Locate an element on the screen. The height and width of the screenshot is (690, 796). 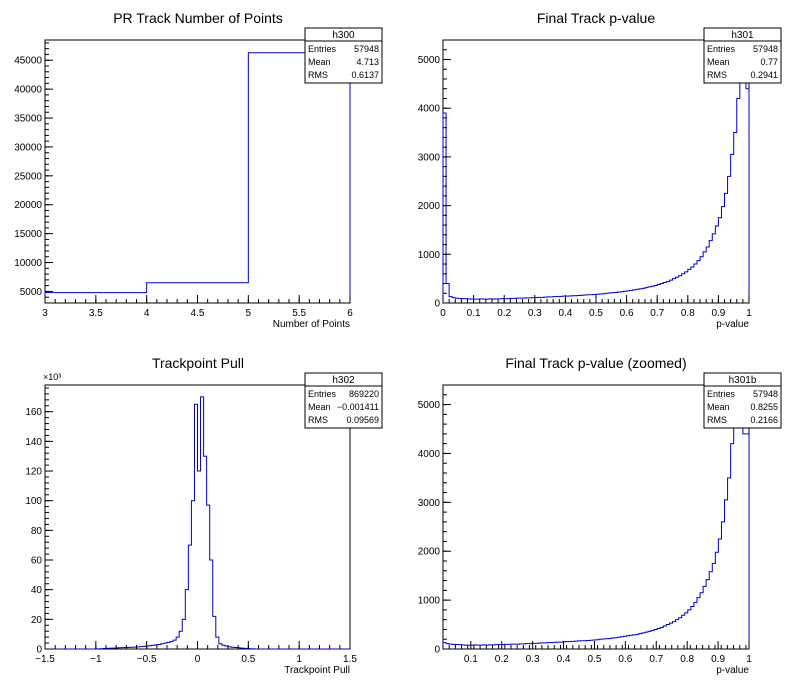
stats-box: h300 Entries 57948 Mean 4.713 RMS 0.6137 is located at coordinates (343, 55).